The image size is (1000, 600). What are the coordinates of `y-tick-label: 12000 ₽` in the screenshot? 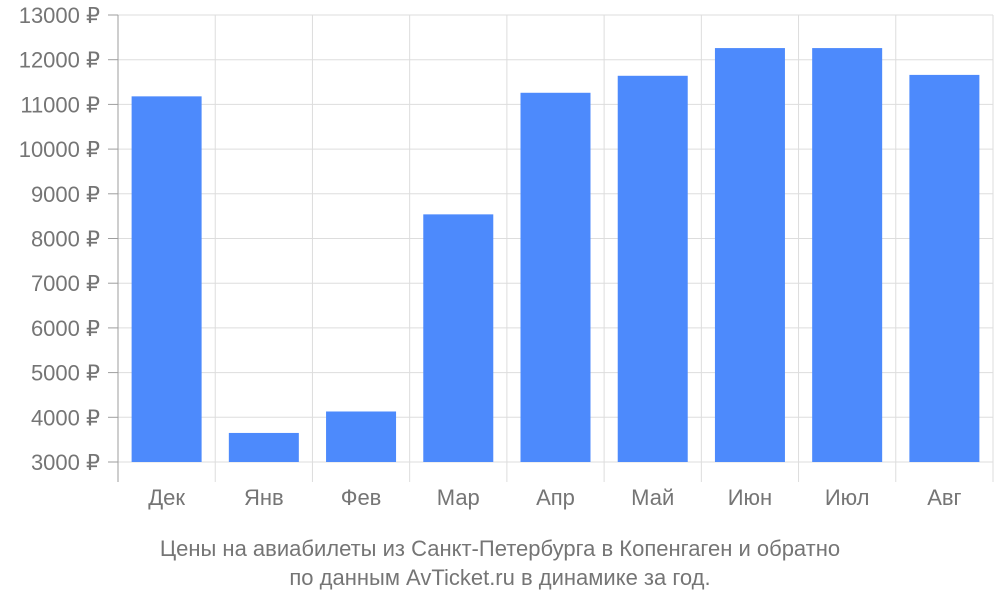 It's located at (59, 60).